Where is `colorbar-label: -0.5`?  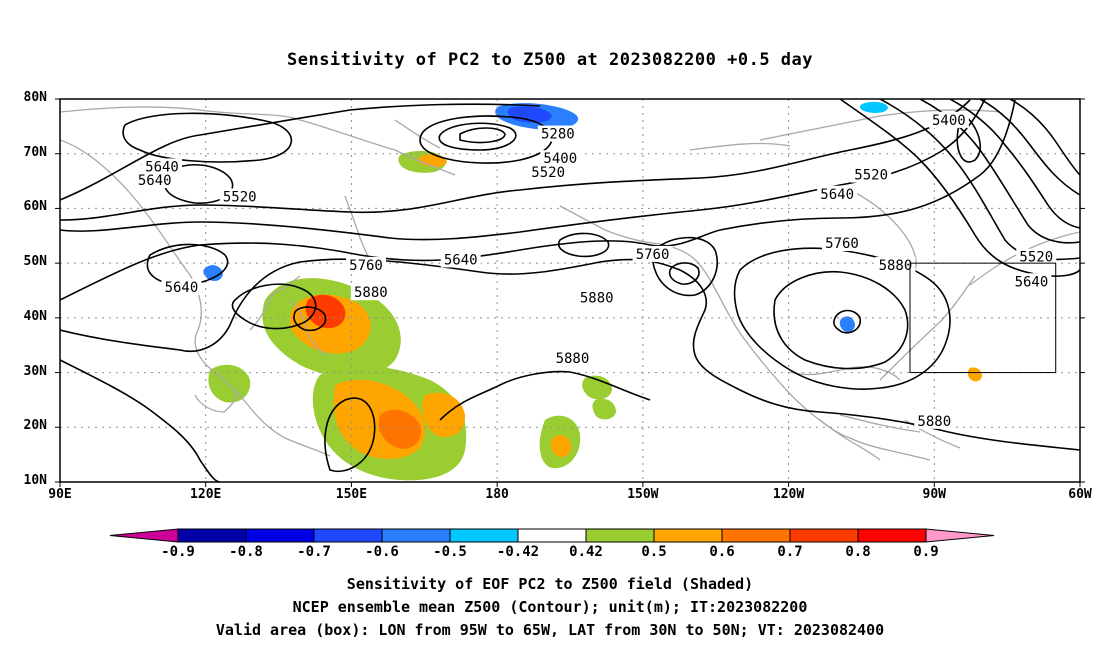
colorbar-label: -0.5 is located at coordinates (450, 552).